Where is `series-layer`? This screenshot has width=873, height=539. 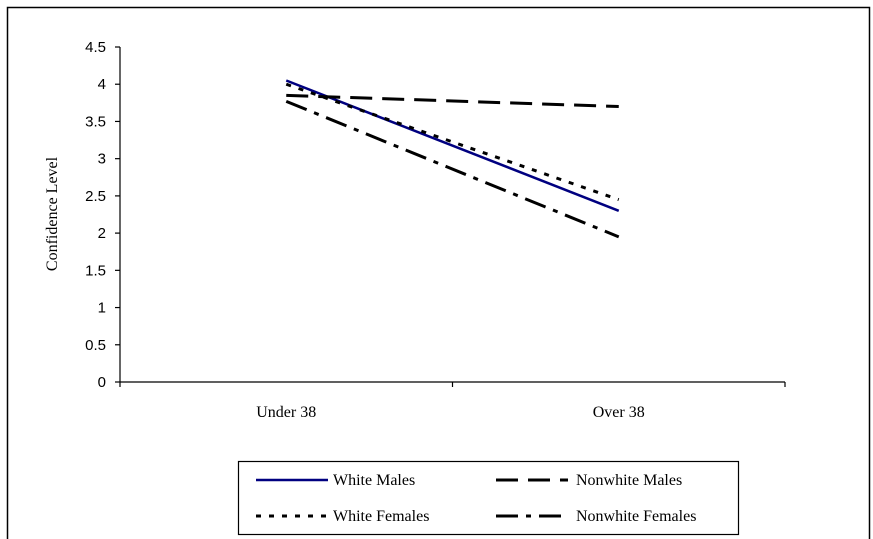
series-layer is located at coordinates (452, 159).